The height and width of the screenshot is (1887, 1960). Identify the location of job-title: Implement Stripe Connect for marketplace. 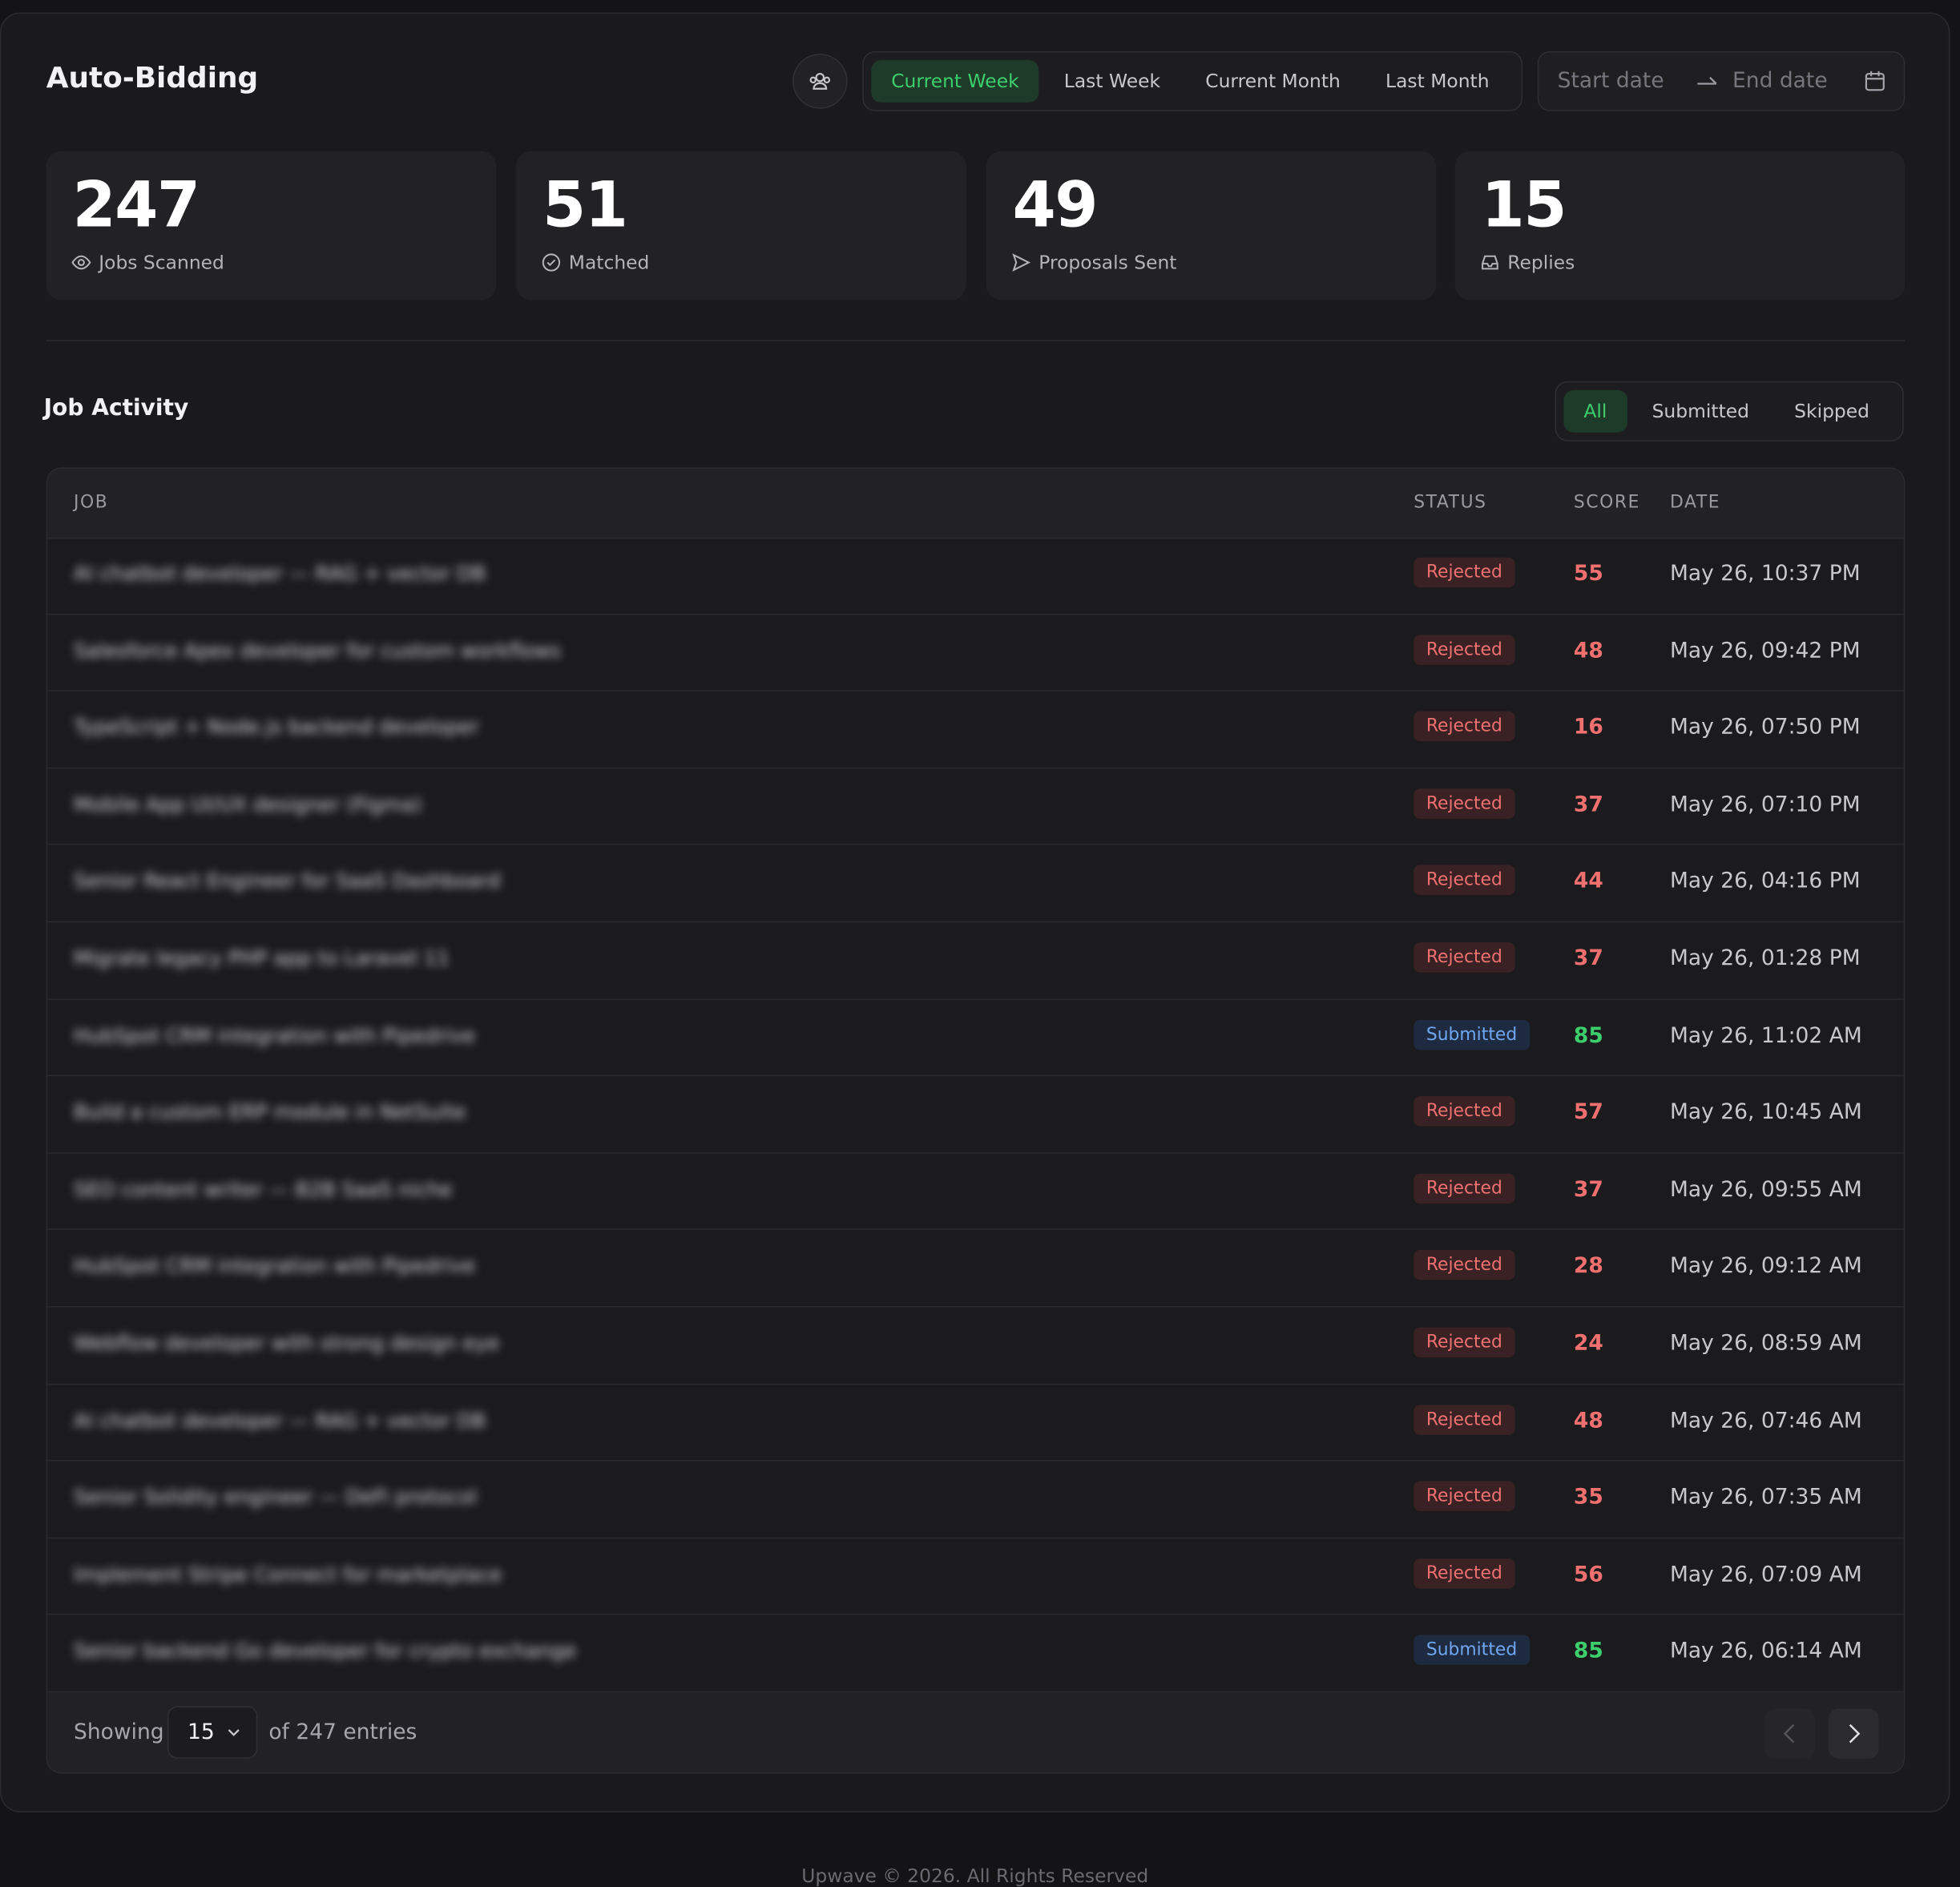
(288, 1575).